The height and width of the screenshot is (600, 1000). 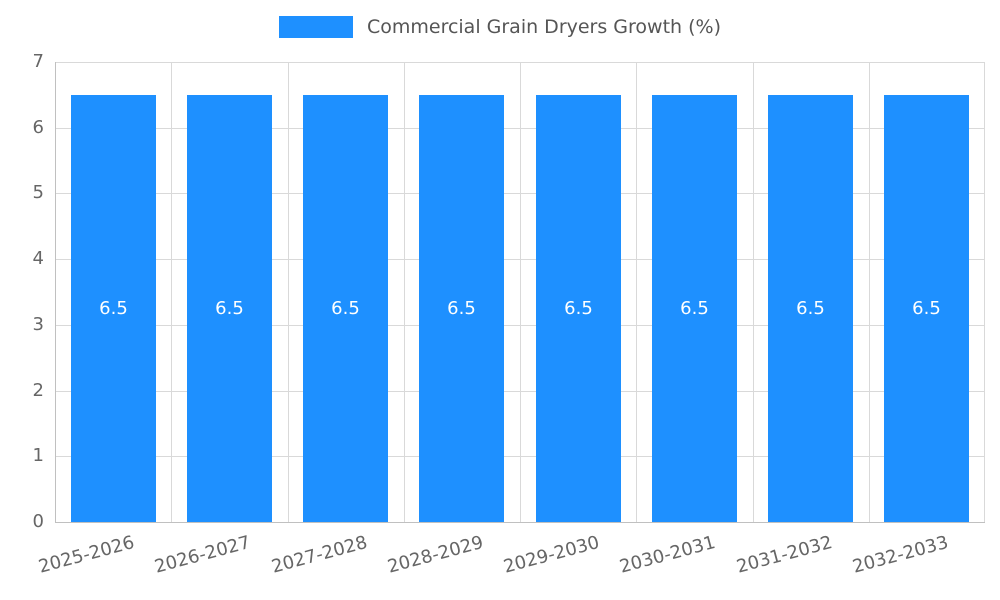 I want to click on y-axis-tick-label: 3, so click(x=38, y=324).